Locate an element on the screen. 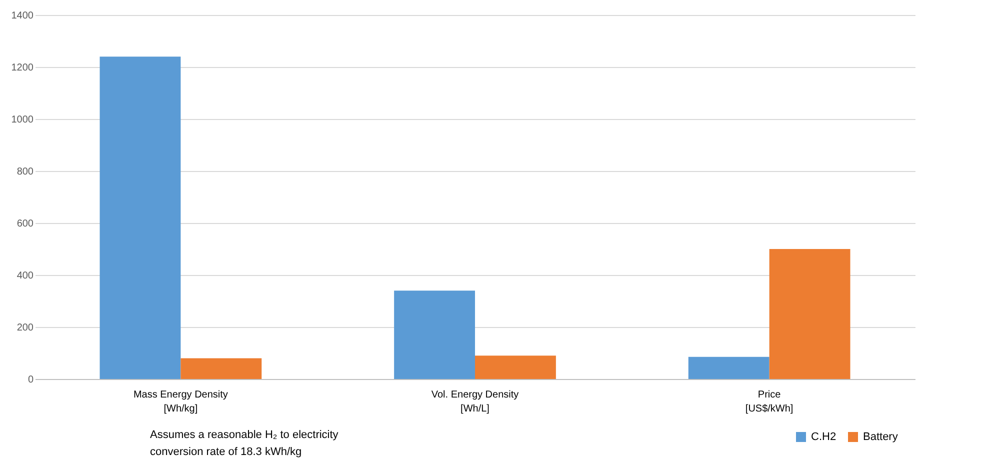 The height and width of the screenshot is (464, 998). y-tick-label: 400 is located at coordinates (25, 276).